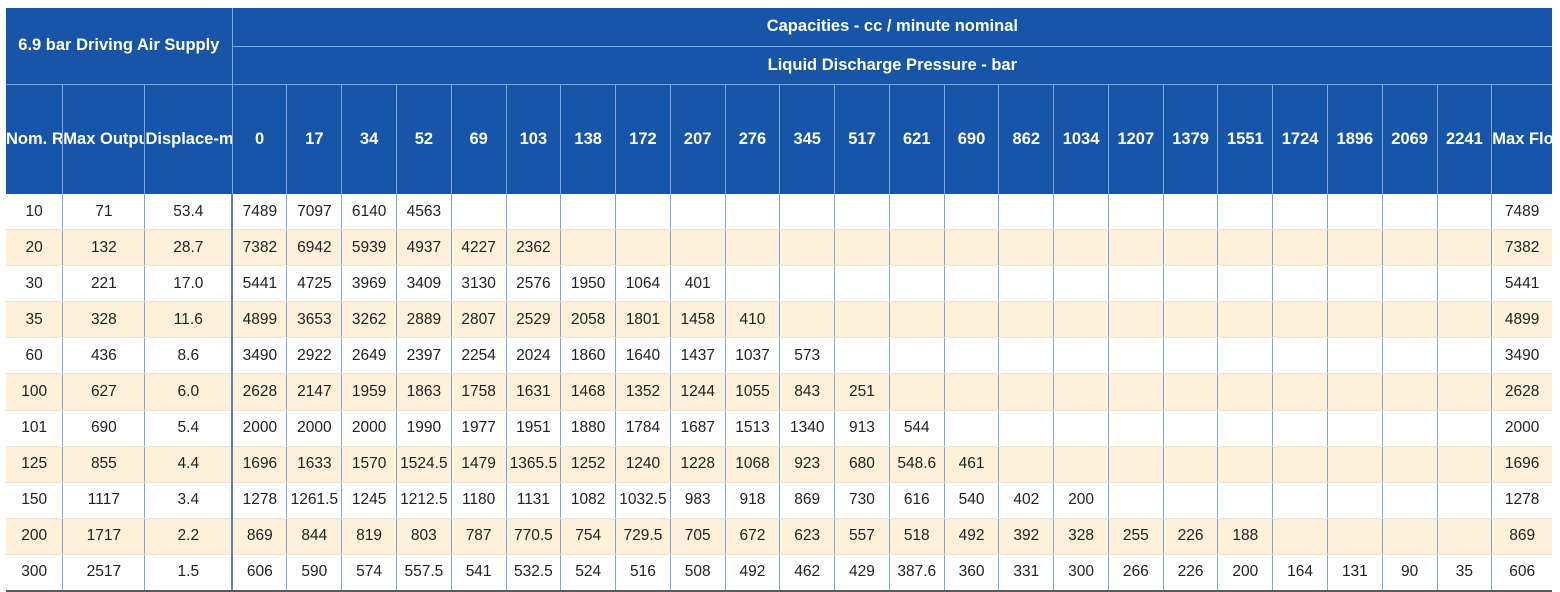 The width and height of the screenshot is (1560, 592). I want to click on cell-capacity: 387.6, so click(917, 573).